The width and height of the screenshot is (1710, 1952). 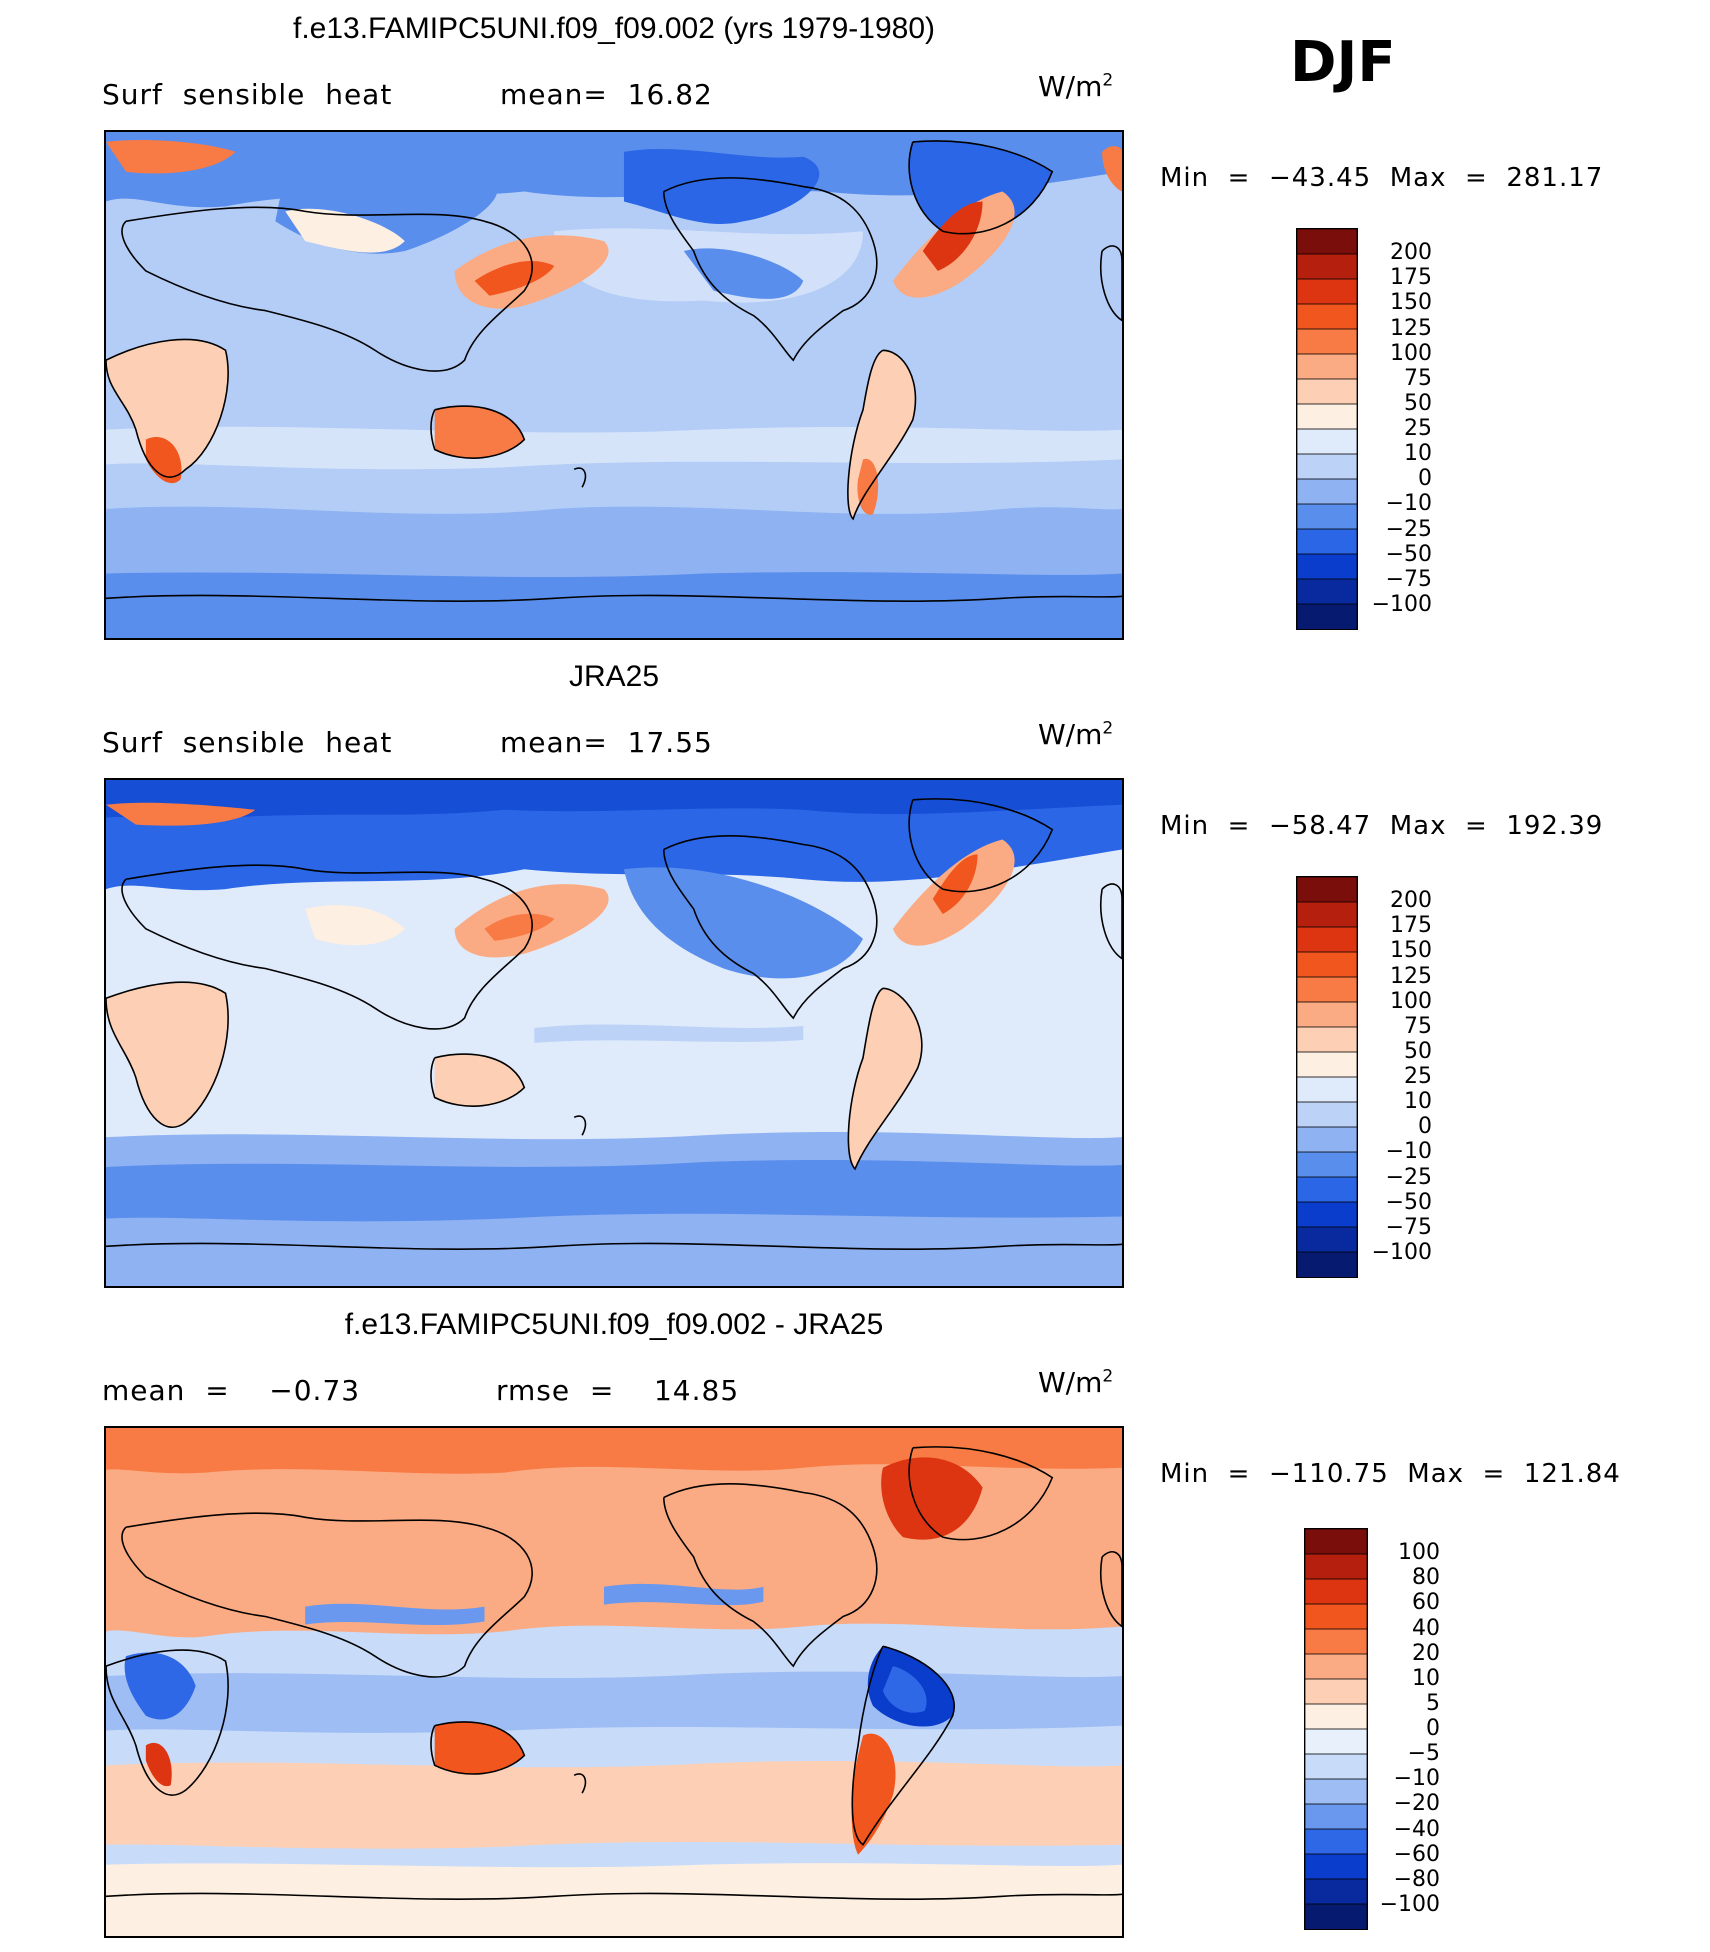 I want to click on colorbar-tick-label: 40, so click(x=1426, y=1628).